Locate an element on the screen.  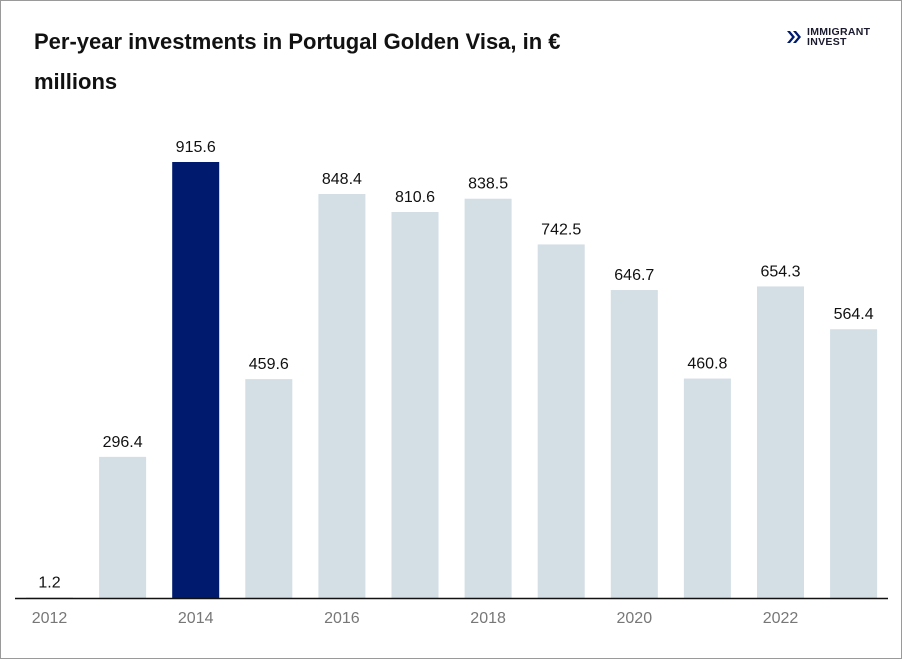
logo: IMMIGRANT INVEST is located at coordinates (828, 37).